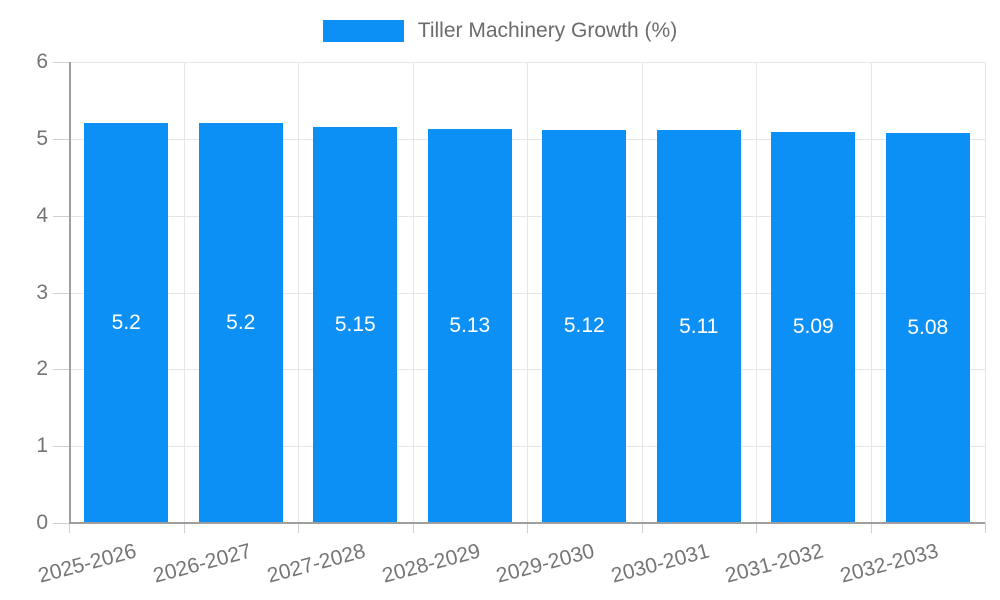  Describe the element at coordinates (431, 563) in the screenshot. I see `x-tick-label: 2028-2029` at that location.